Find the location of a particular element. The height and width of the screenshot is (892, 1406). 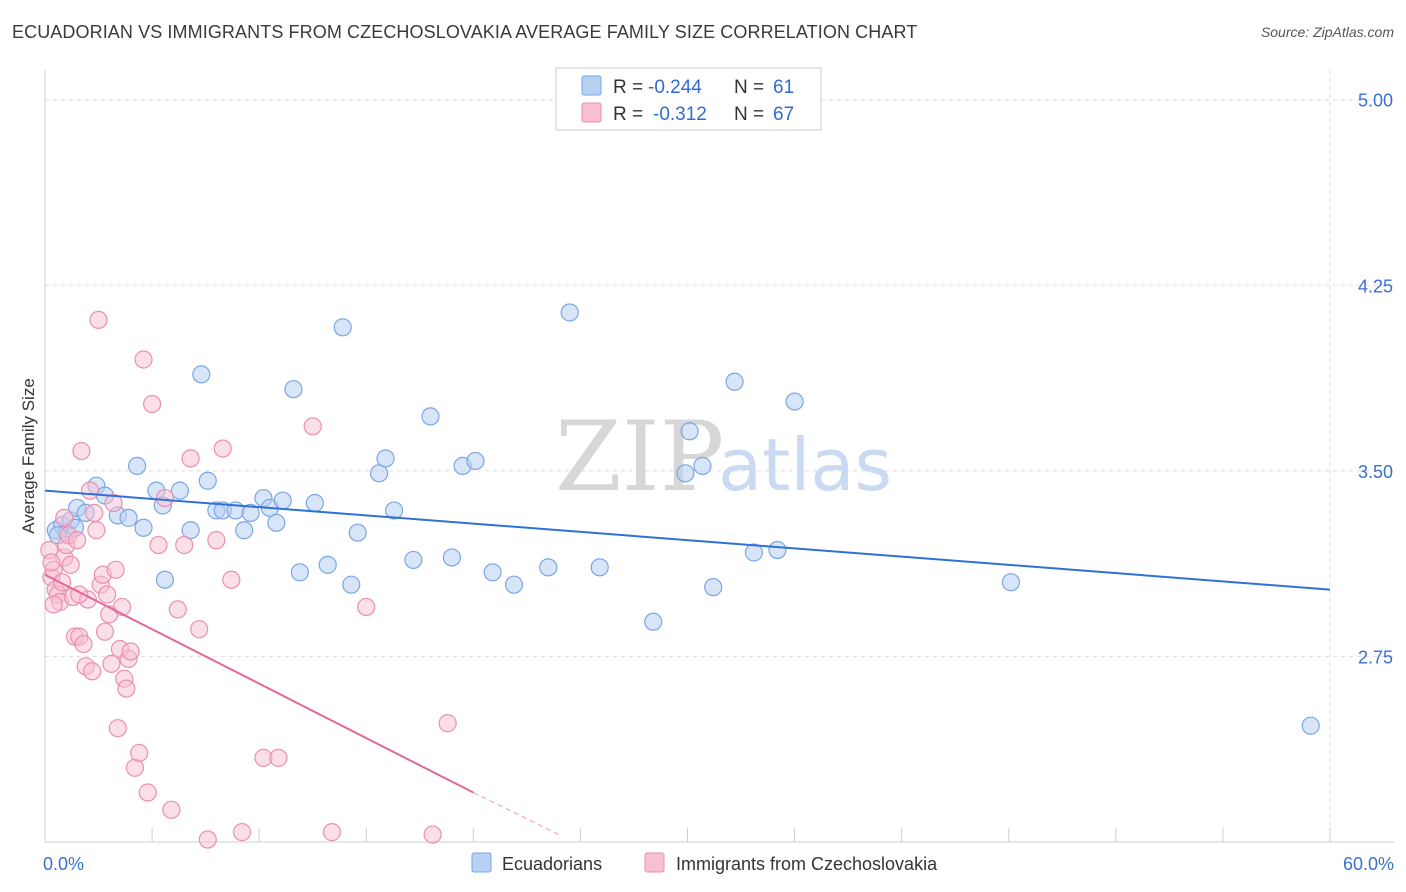

bottom-legend-czechoslovakia: Immigrants from Czechoslovakia is located at coordinates (807, 864).